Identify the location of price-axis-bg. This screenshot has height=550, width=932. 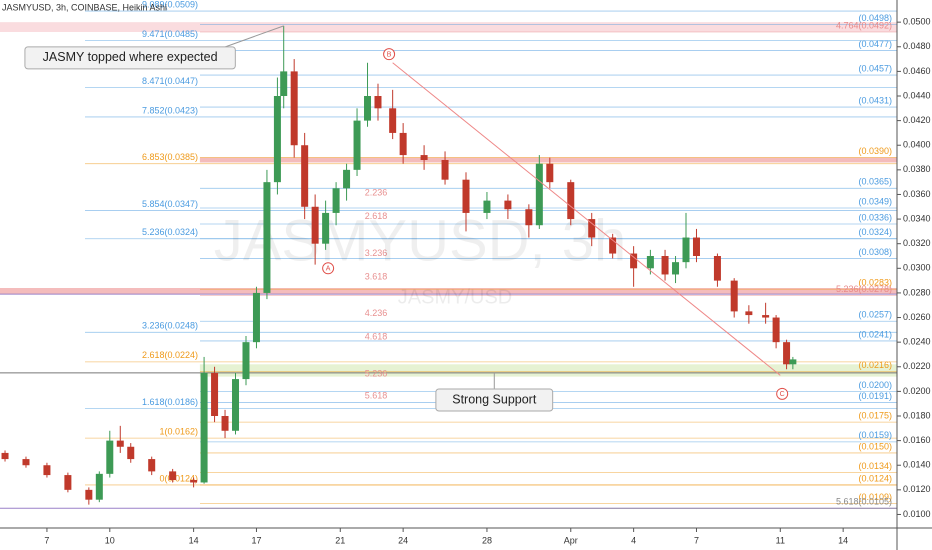
(914, 275).